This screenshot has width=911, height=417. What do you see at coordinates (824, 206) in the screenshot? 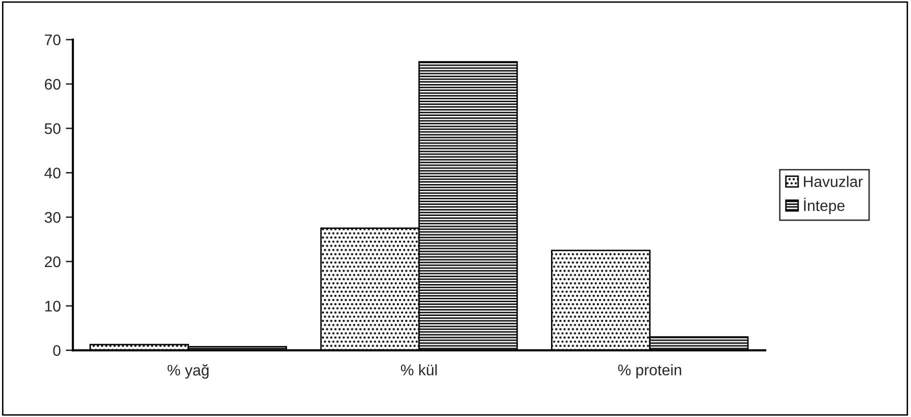
I see `legend-label: İntepe` at bounding box center [824, 206].